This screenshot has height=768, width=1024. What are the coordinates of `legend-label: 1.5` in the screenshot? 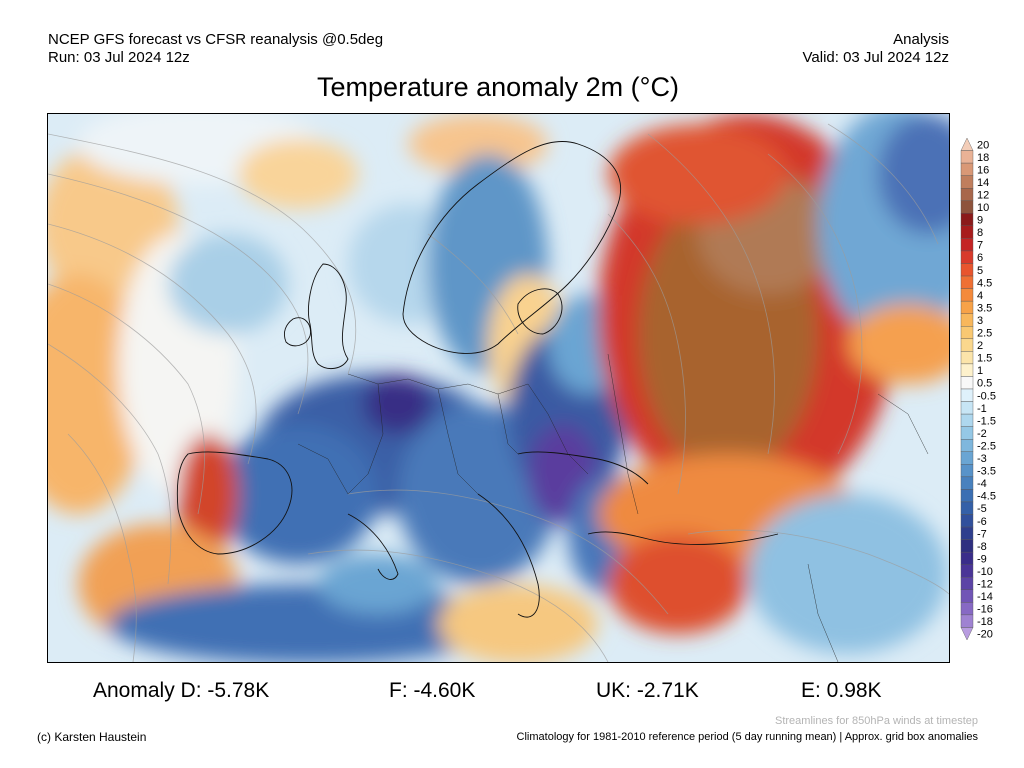 It's located at (984, 359).